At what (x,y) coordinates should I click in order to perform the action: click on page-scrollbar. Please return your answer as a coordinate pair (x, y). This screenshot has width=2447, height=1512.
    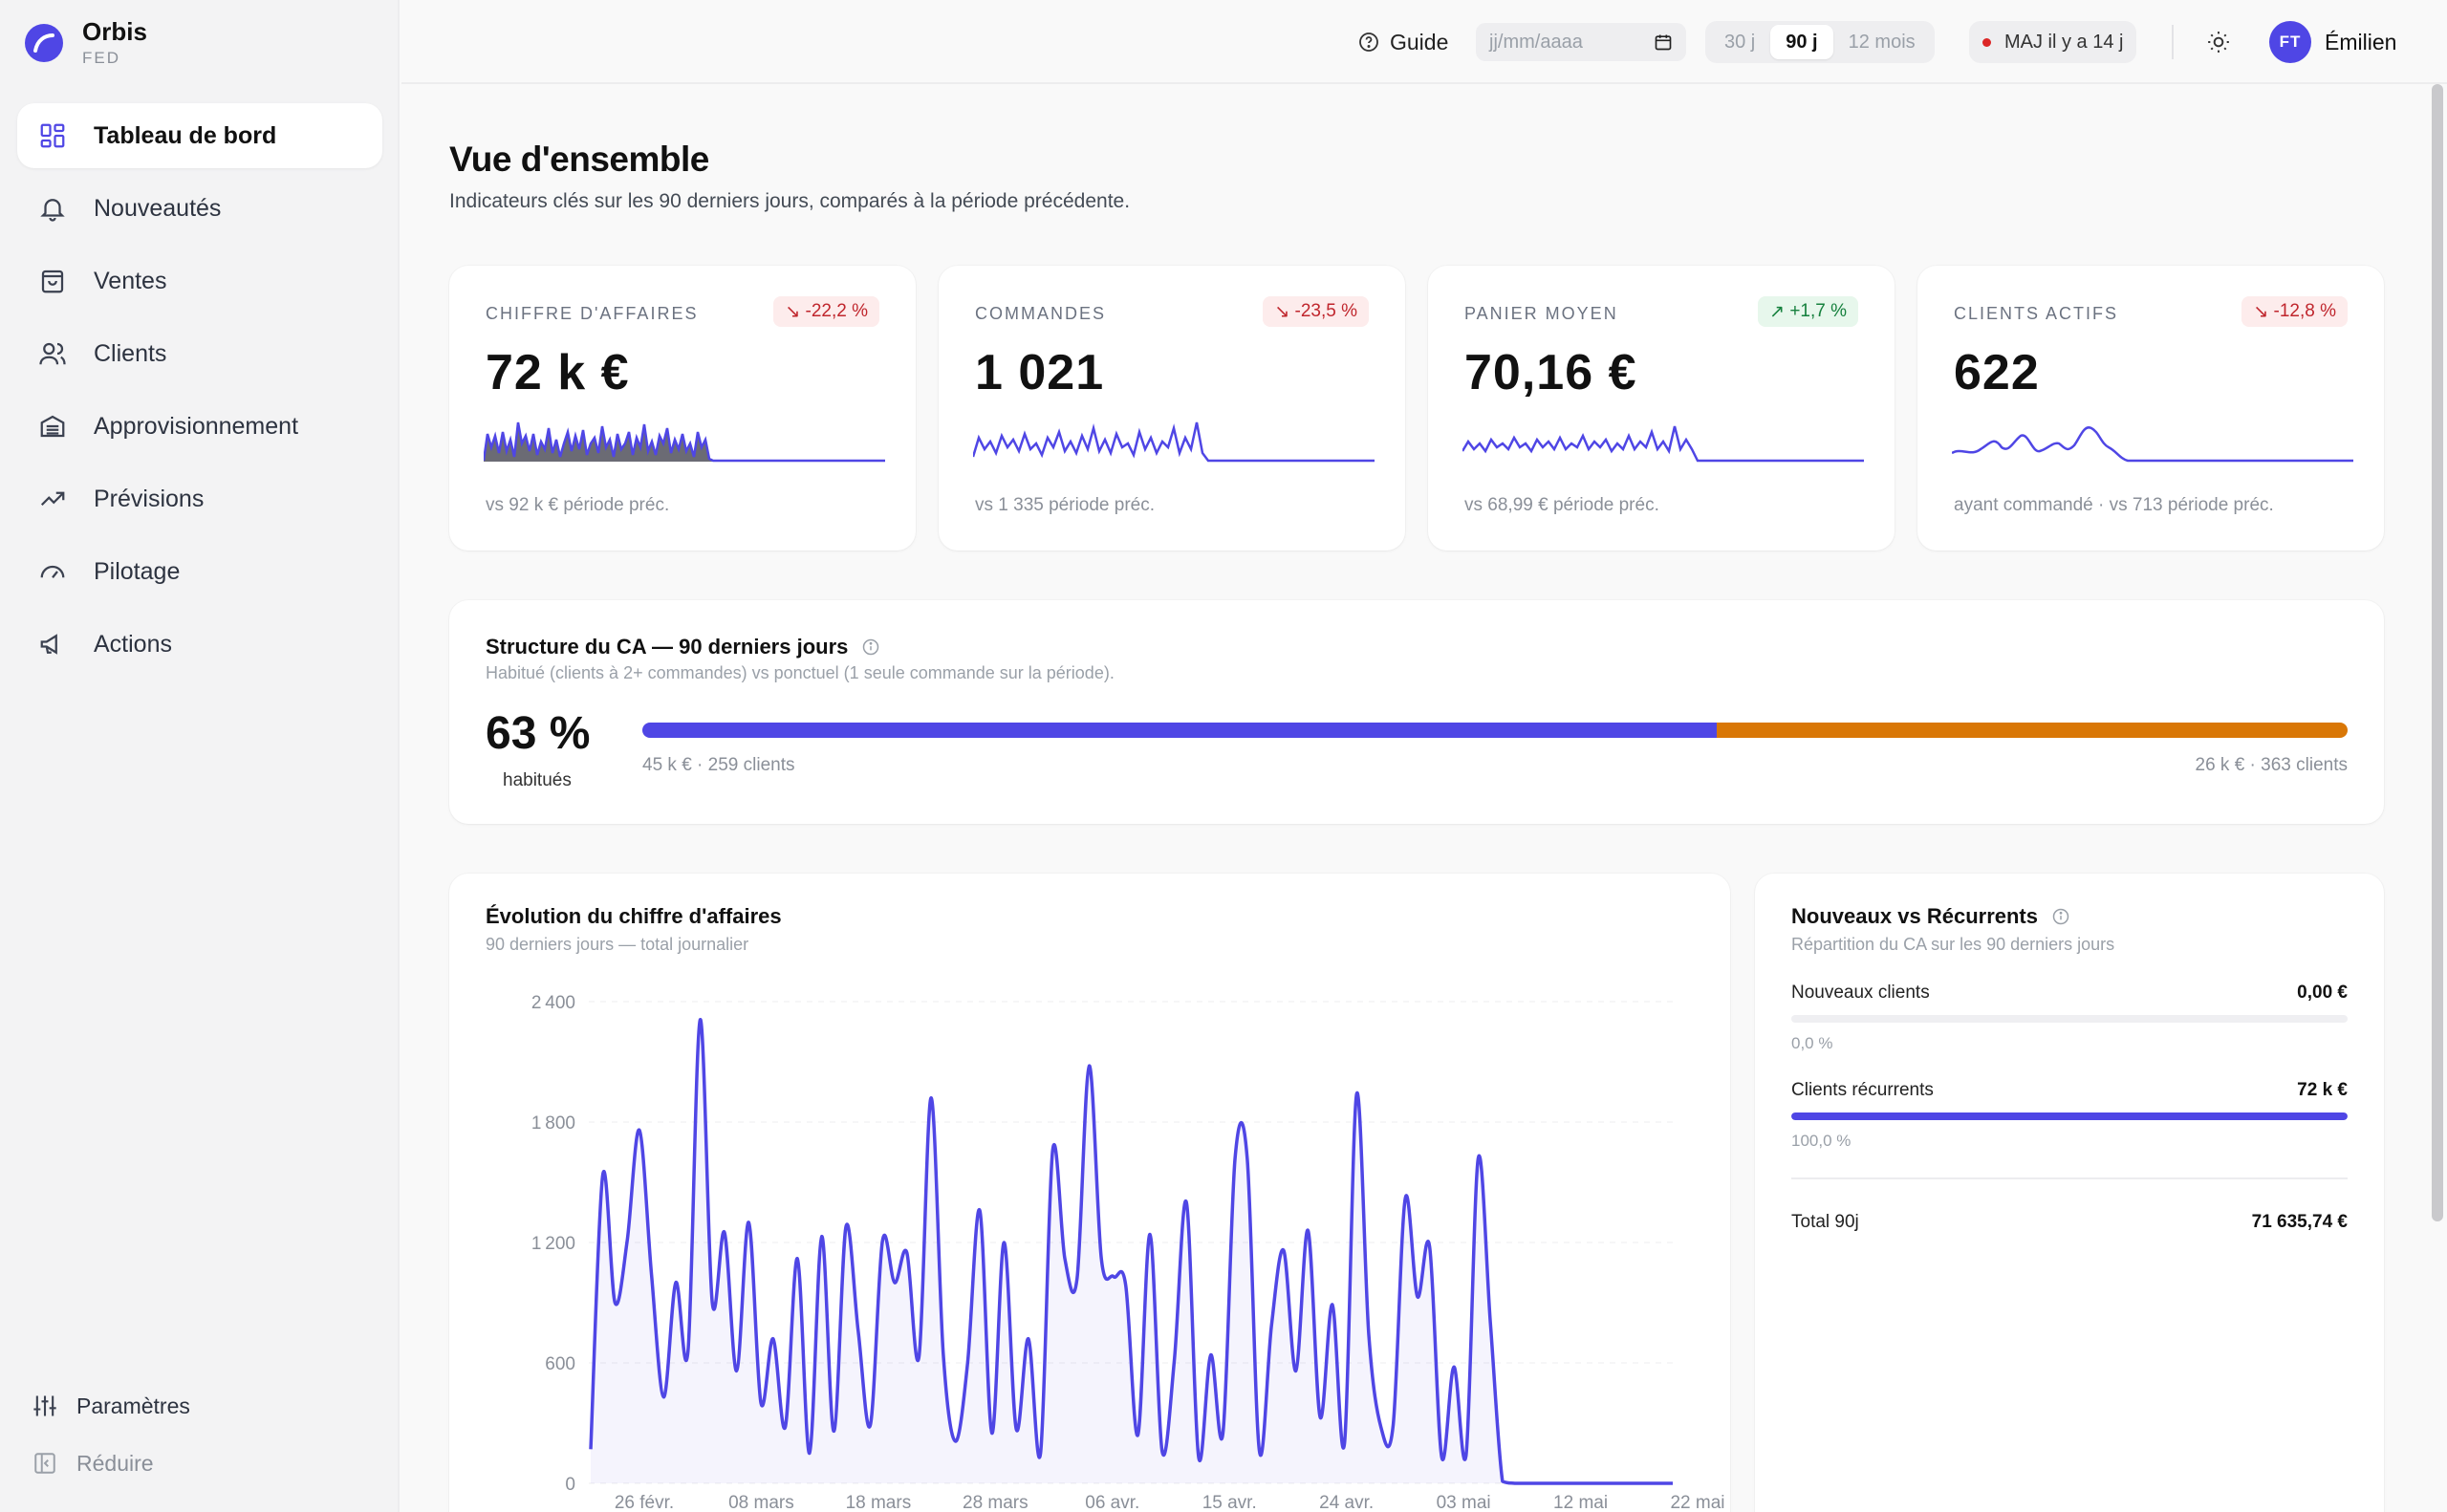
    Looking at the image, I should click on (2437, 653).